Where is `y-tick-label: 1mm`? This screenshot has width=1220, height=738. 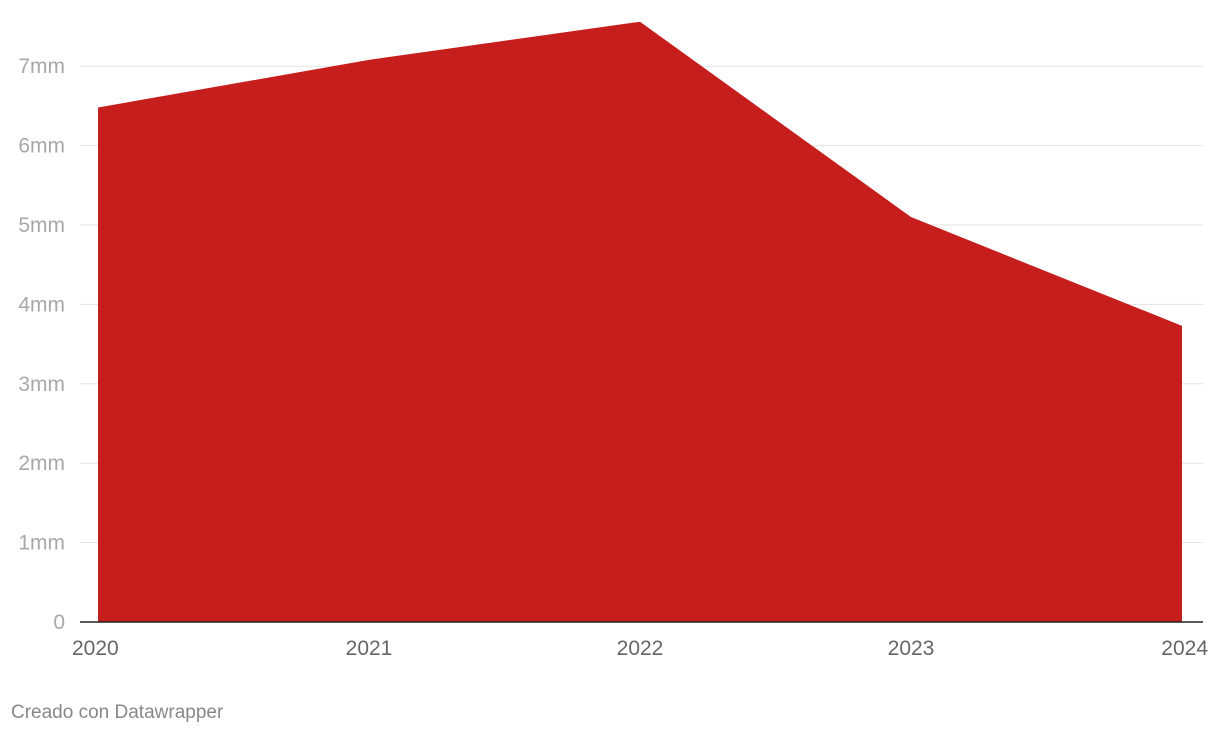 y-tick-label: 1mm is located at coordinates (41, 543).